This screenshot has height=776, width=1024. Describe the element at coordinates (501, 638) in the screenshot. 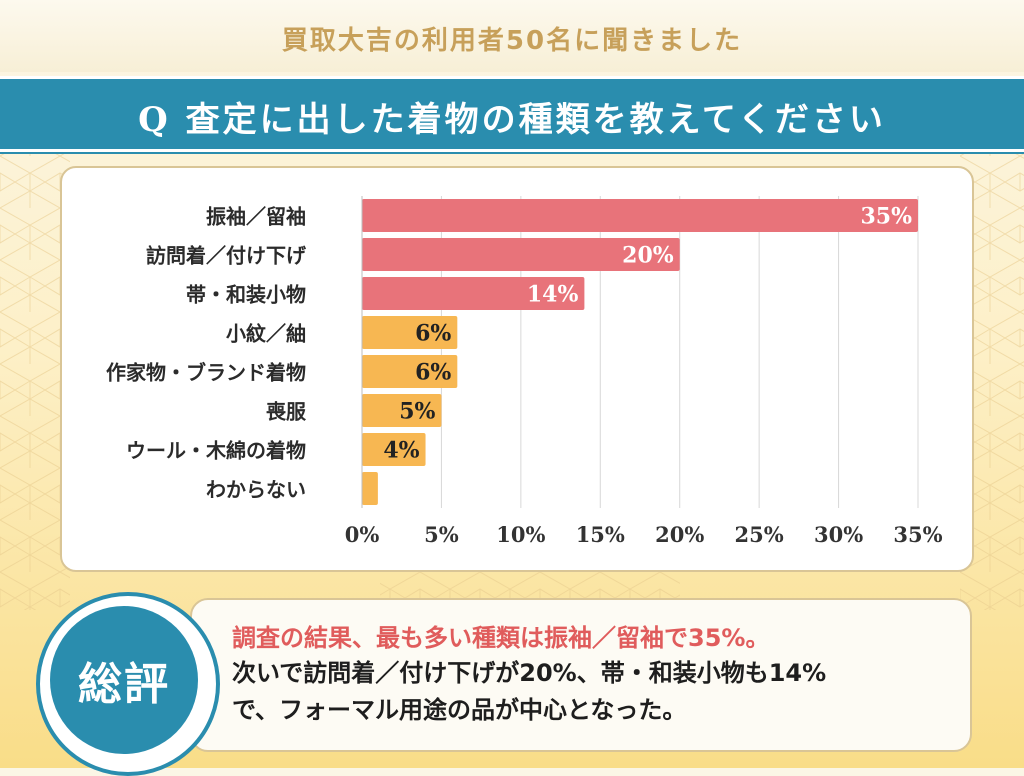

I see `summary-line-1: 調査の結果、最も多い種類は振袖／留袖で35%。` at that location.